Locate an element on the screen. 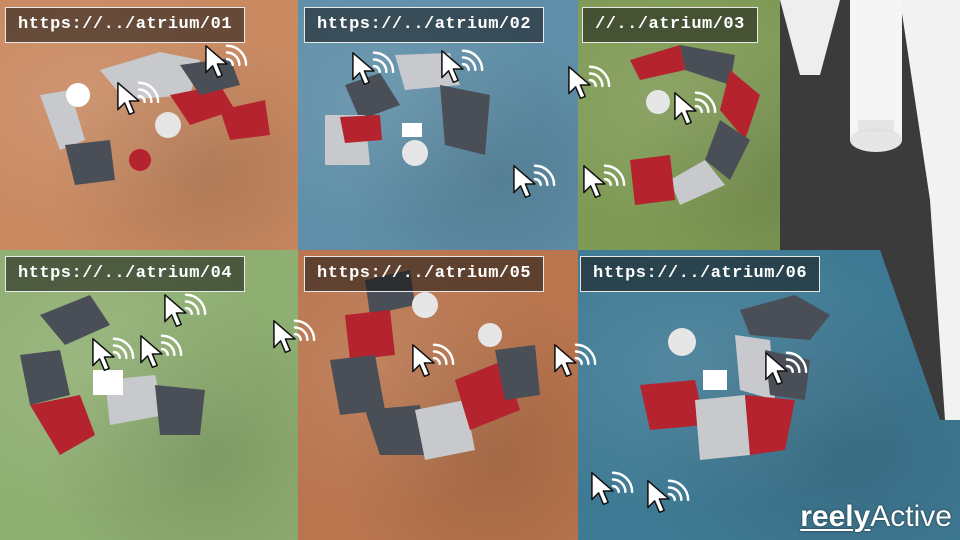 This screenshot has height=540, width=960. zone-label-atrium-01: https://../atrium/01 is located at coordinates (125, 25).